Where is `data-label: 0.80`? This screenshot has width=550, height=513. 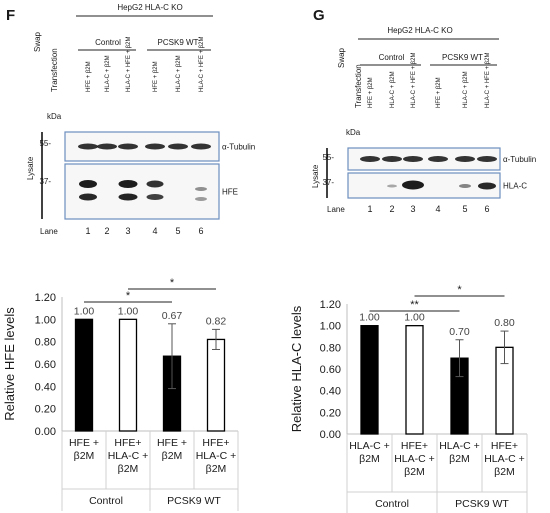
data-label: 0.80 is located at coordinates (504, 323).